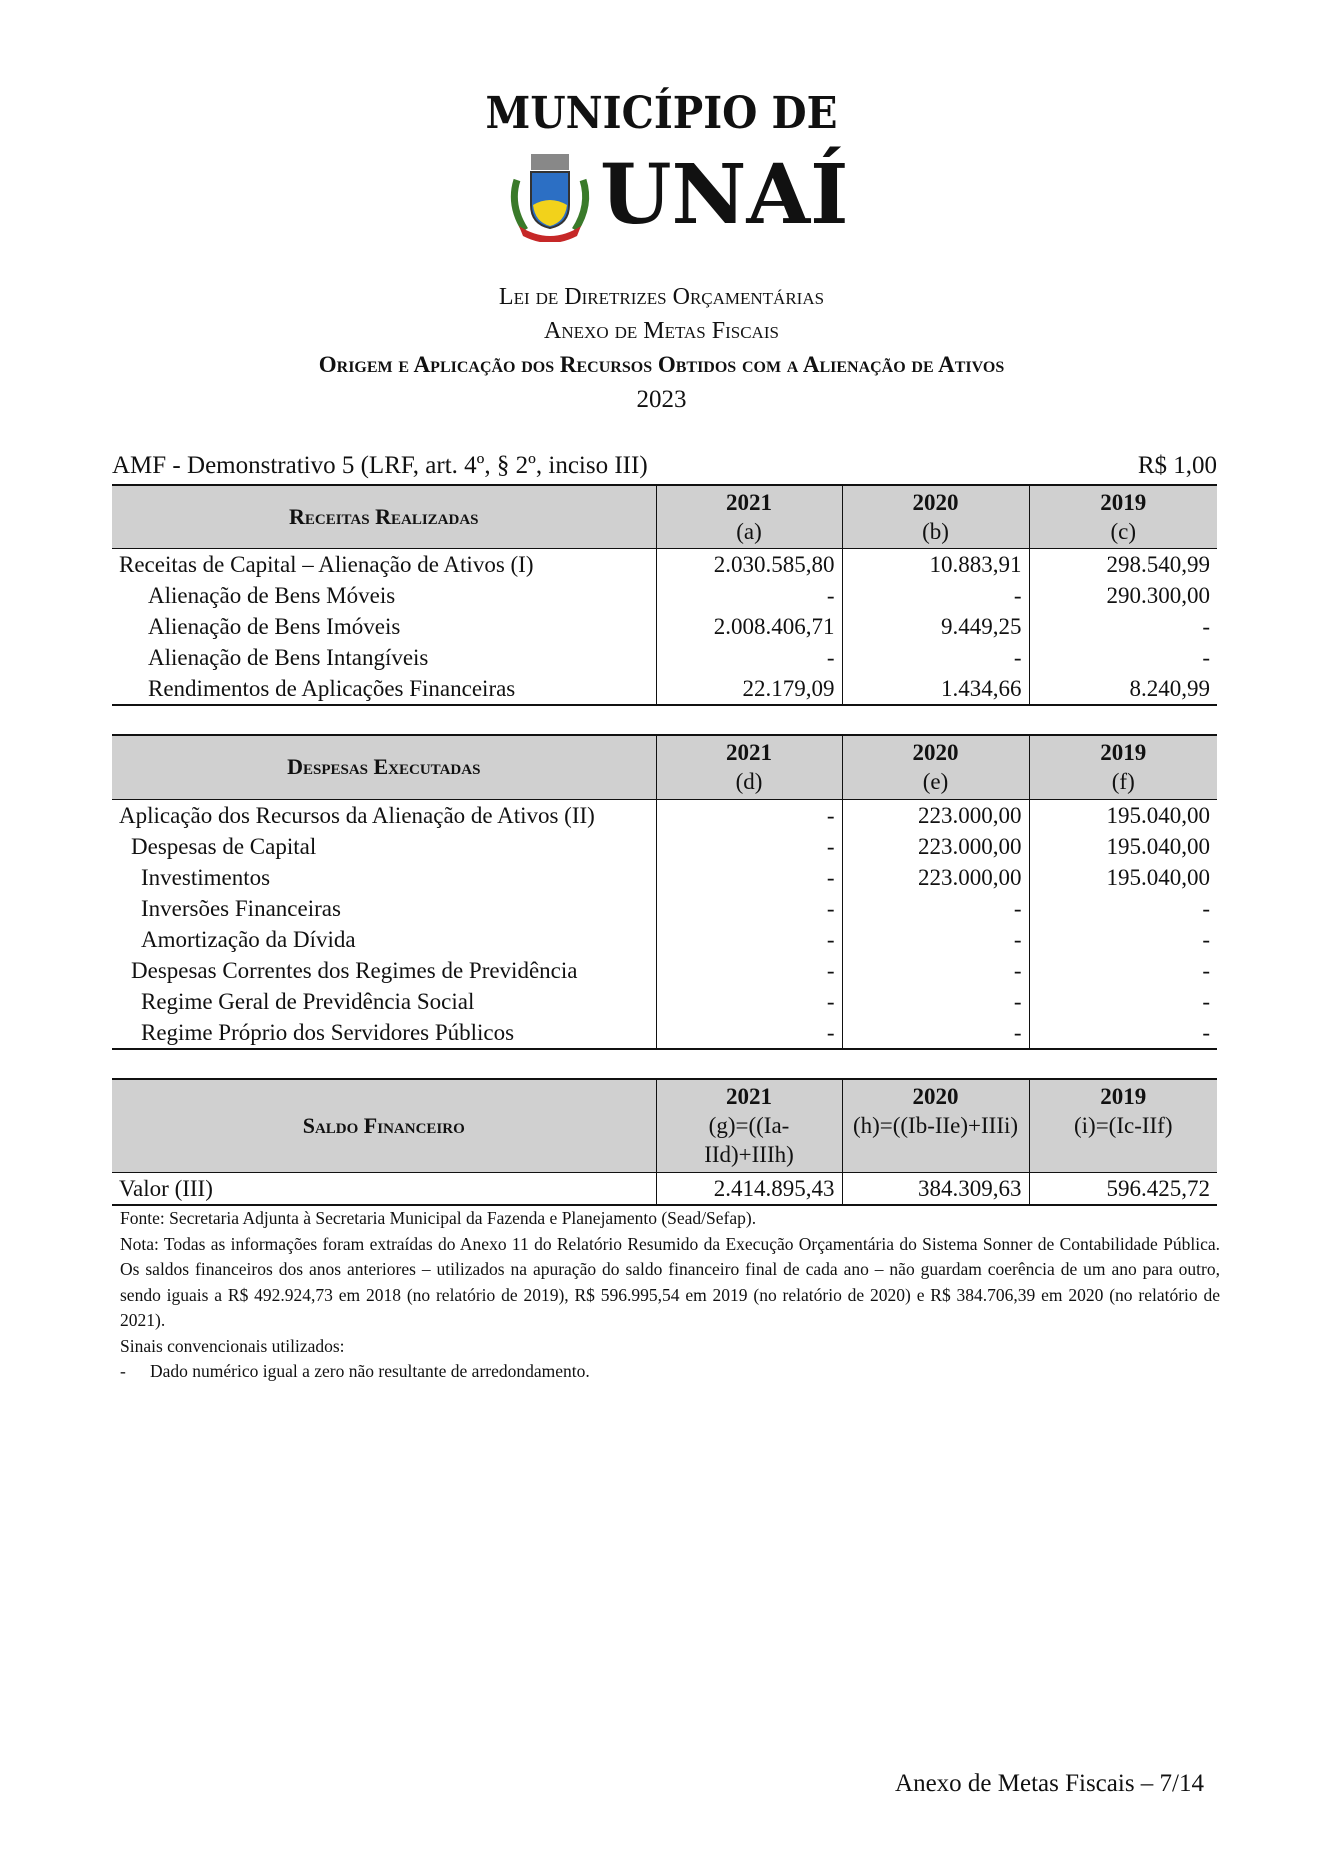 The image size is (1323, 1872). What do you see at coordinates (748, 1189) in the screenshot?
I see `row-value: 2.414.895,43` at bounding box center [748, 1189].